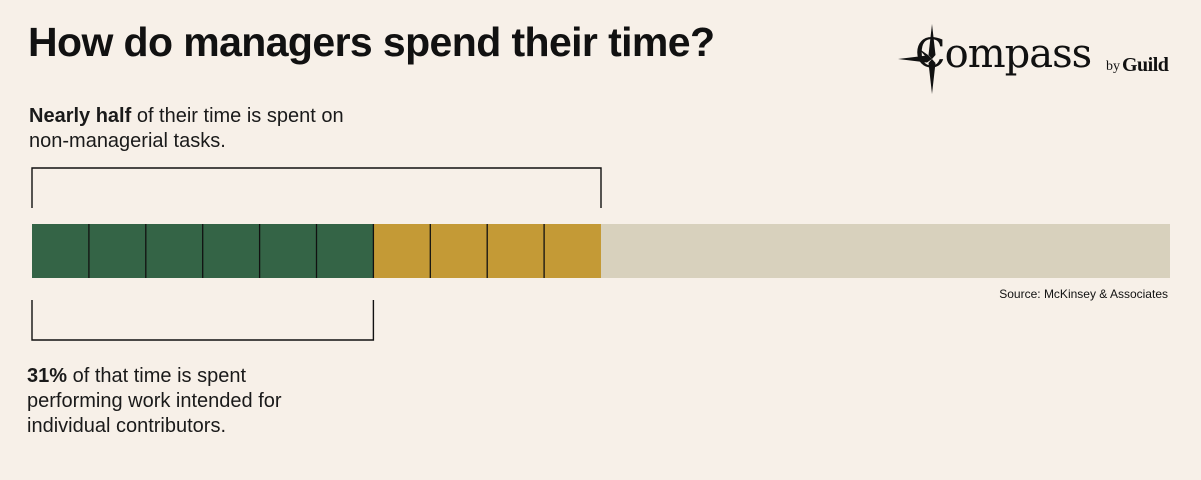 This screenshot has width=1201, height=480. What do you see at coordinates (316, 187) in the screenshot?
I see `bracket-above` at bounding box center [316, 187].